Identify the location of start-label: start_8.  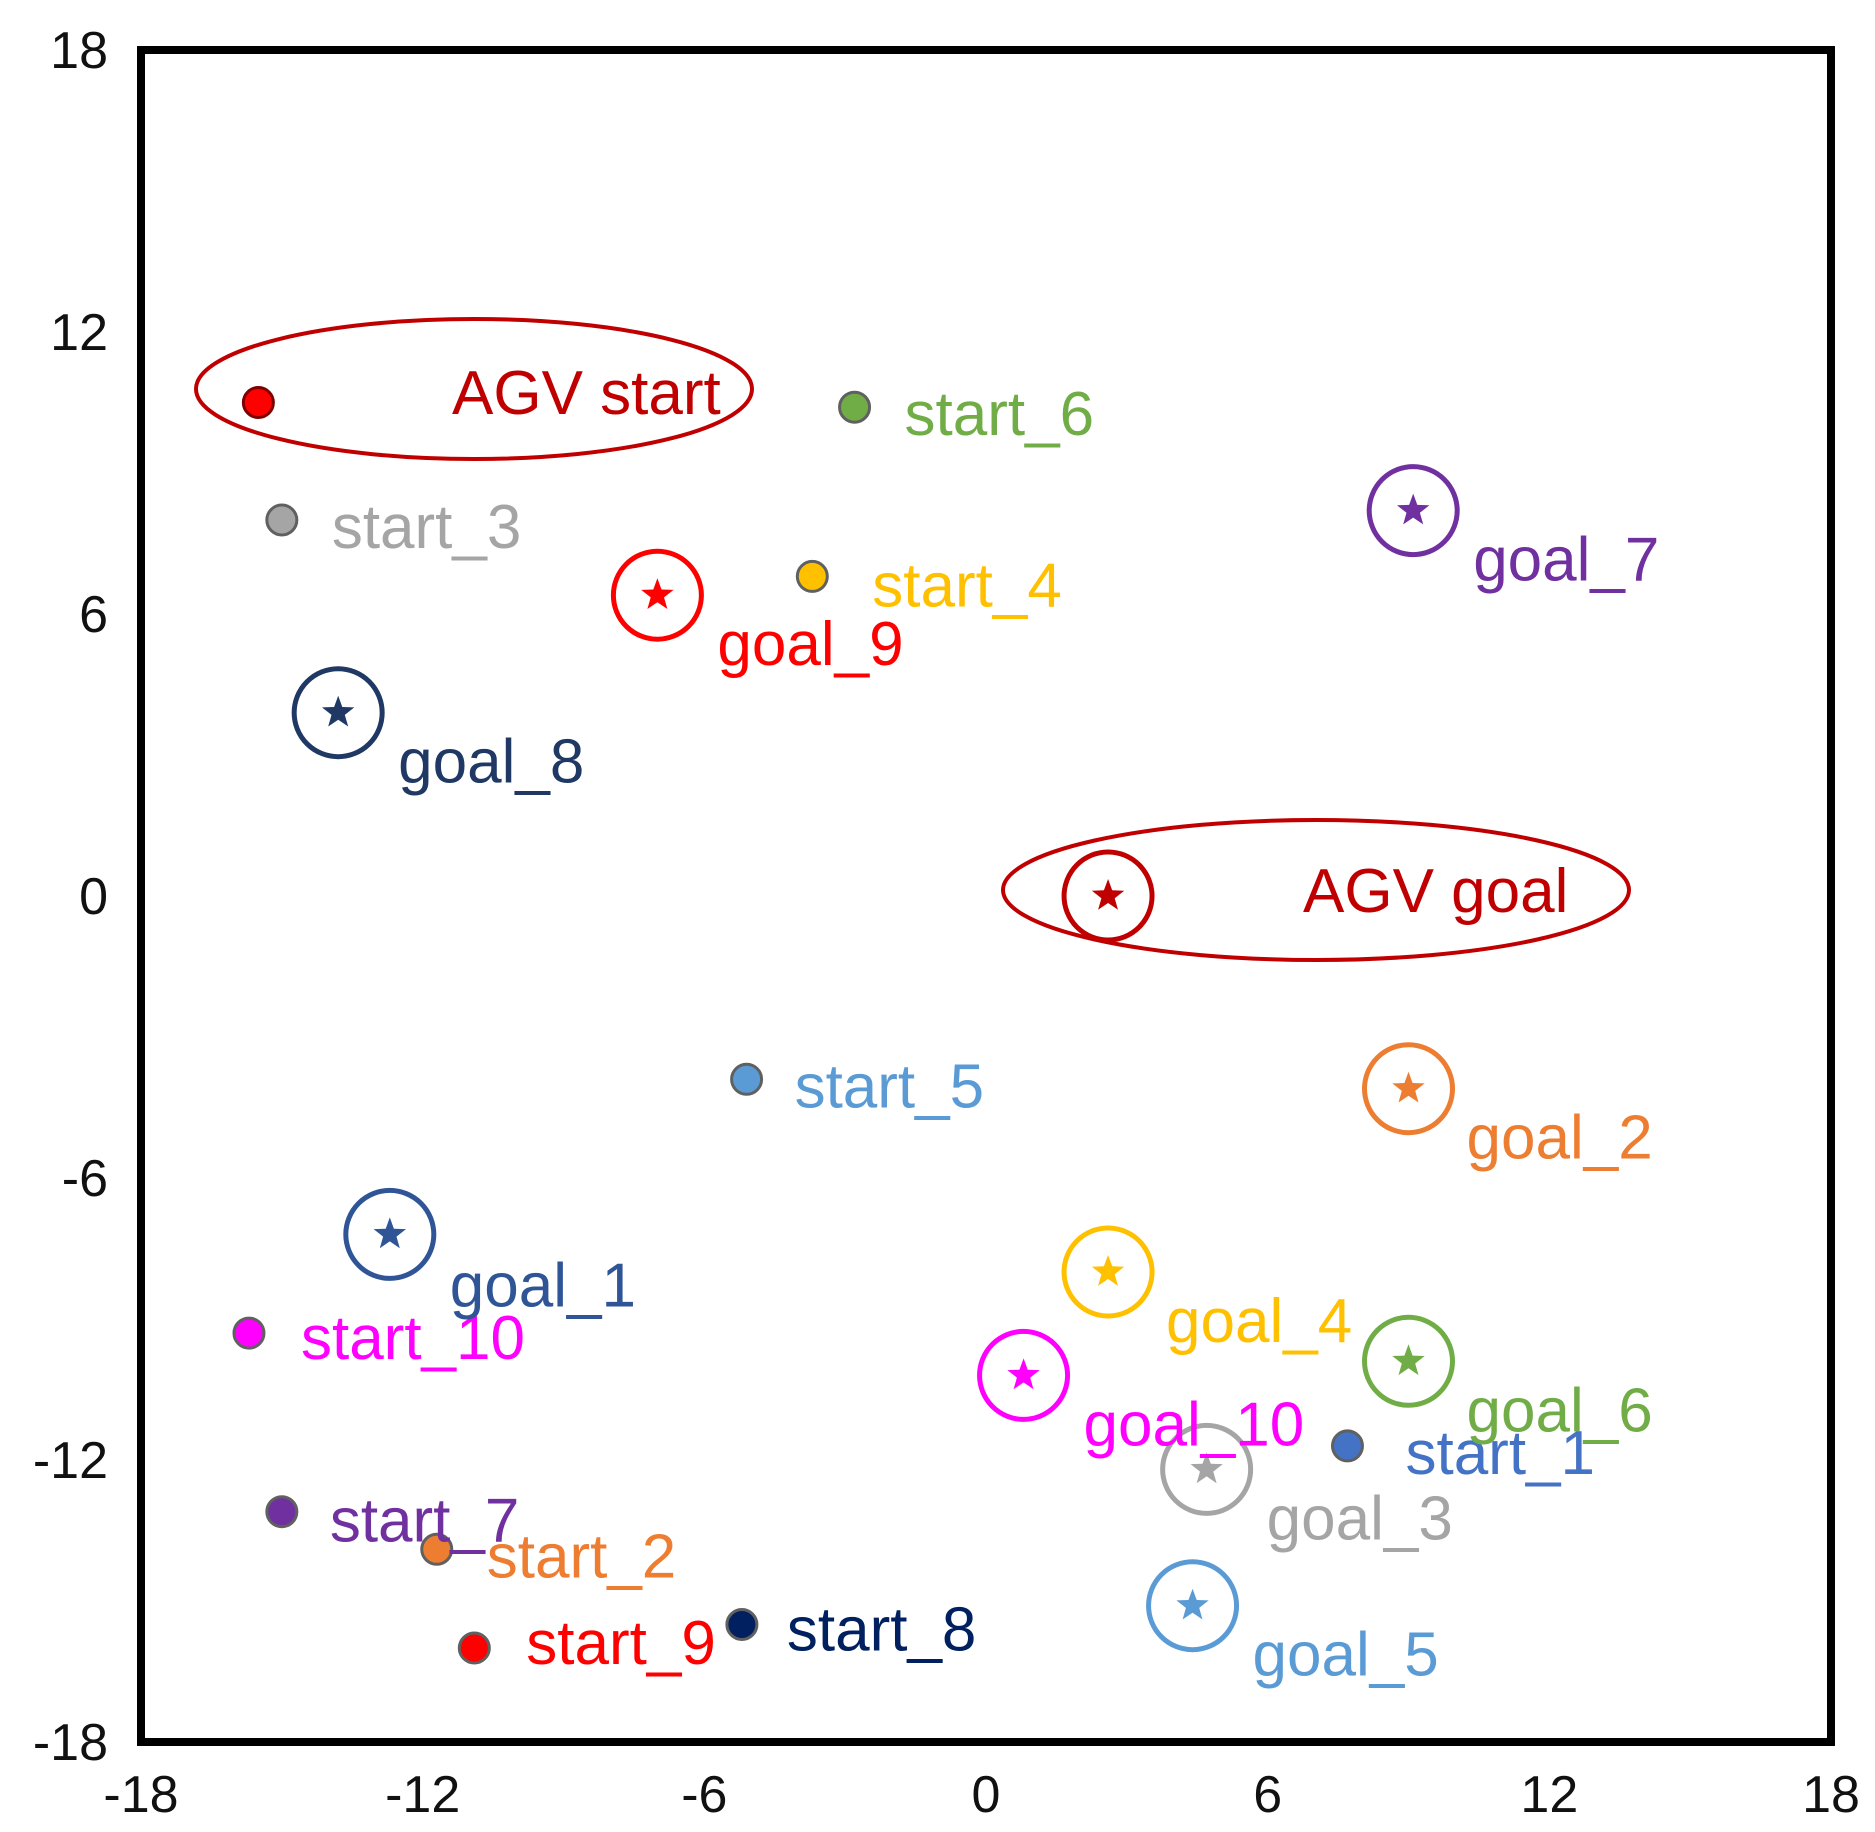
(882, 1630).